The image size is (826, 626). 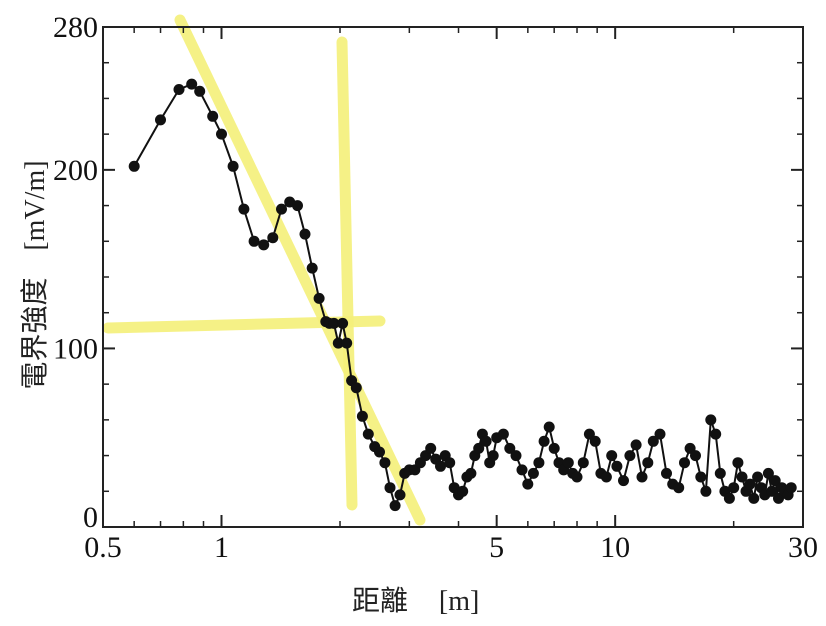 I want to click on x-tick-label: 0.5, so click(x=103, y=547).